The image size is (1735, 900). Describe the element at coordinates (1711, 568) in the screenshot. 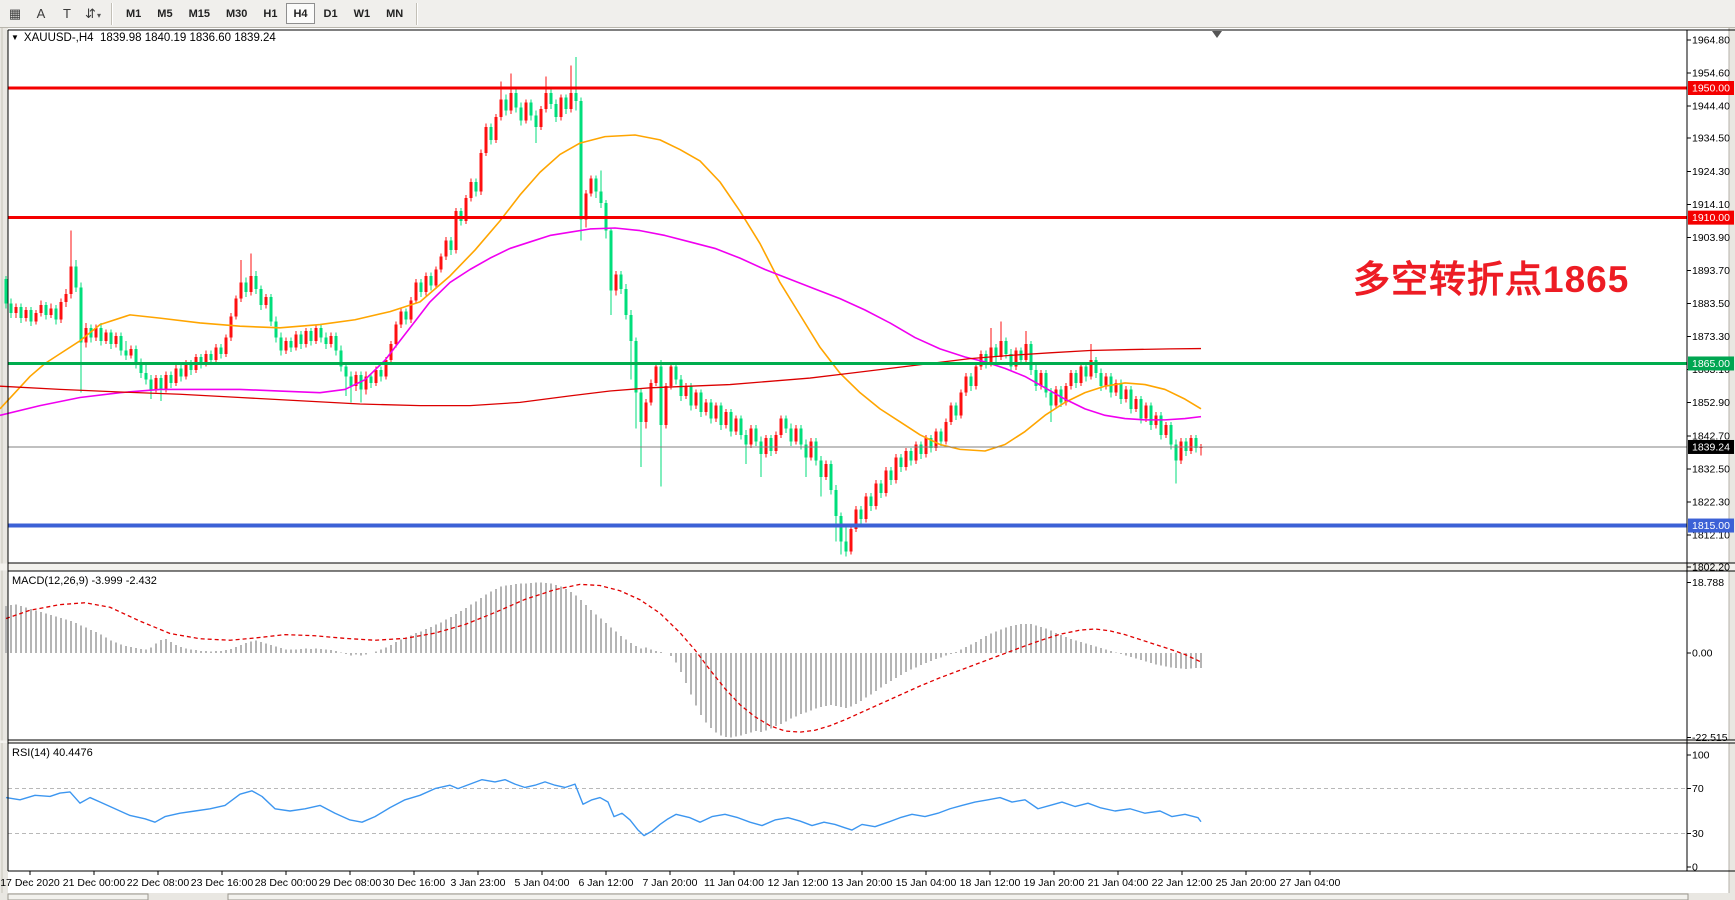

I see `svg-text: 1802.20` at that location.